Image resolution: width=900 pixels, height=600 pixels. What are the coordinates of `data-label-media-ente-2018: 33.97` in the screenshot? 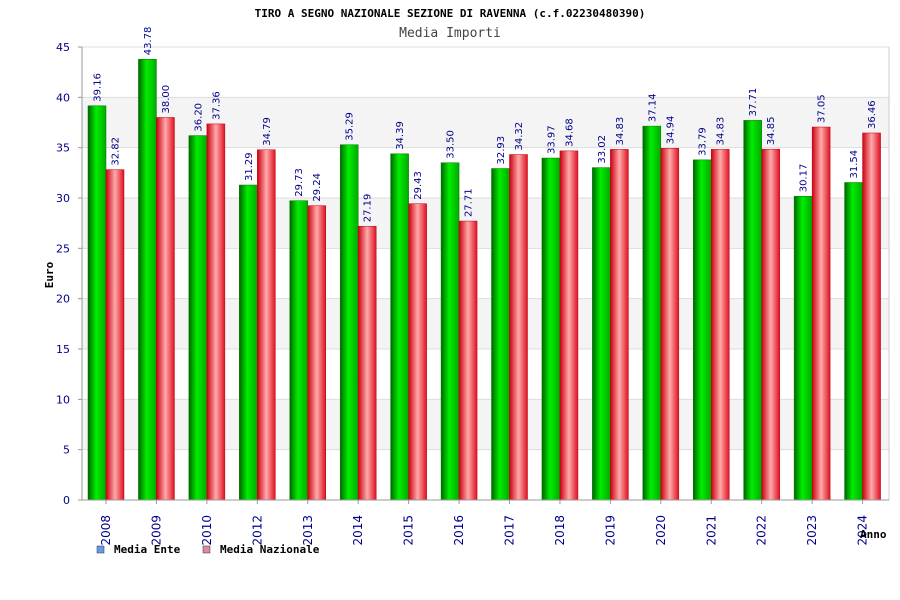 It's located at (551, 139).